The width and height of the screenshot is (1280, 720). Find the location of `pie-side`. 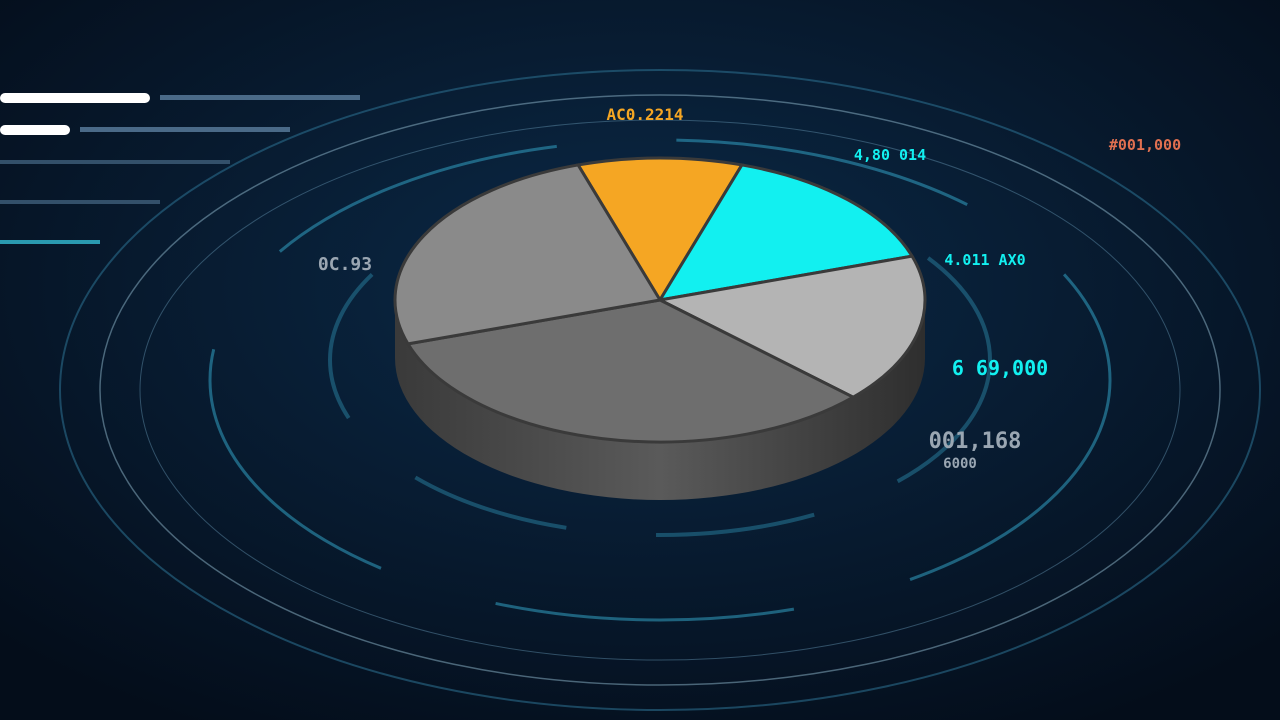

pie-side is located at coordinates (660, 400).